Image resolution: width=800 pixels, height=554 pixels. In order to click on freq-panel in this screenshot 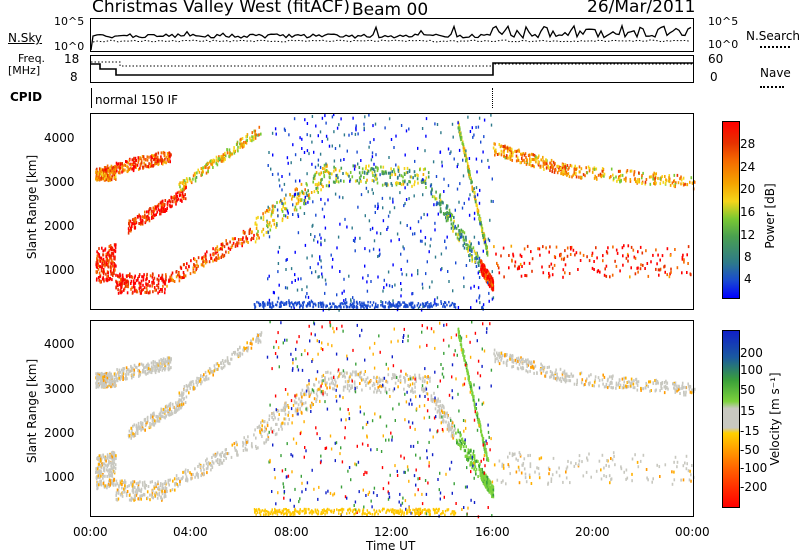, I will do `click(392, 69)`.